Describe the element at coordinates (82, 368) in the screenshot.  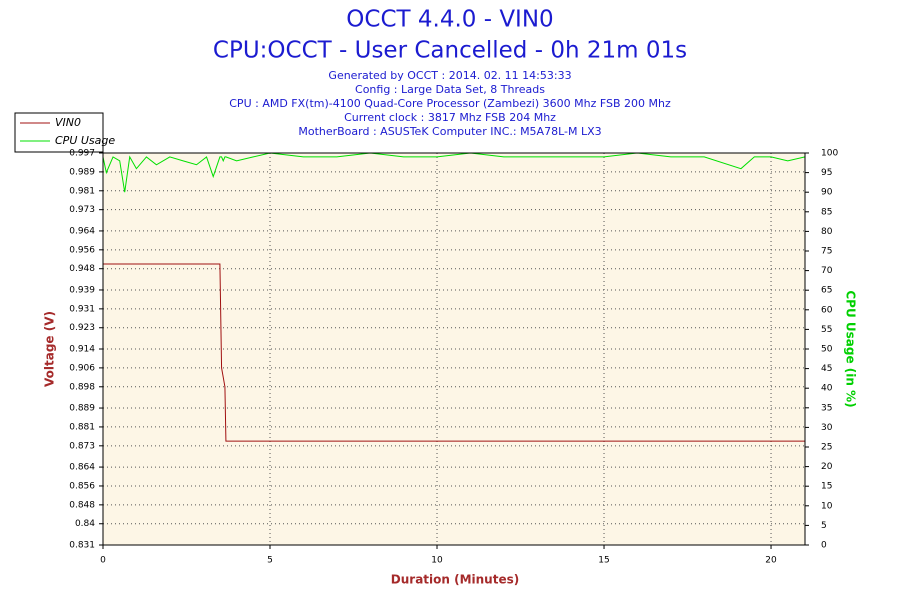
I see `y-tick-label: 0.906` at that location.